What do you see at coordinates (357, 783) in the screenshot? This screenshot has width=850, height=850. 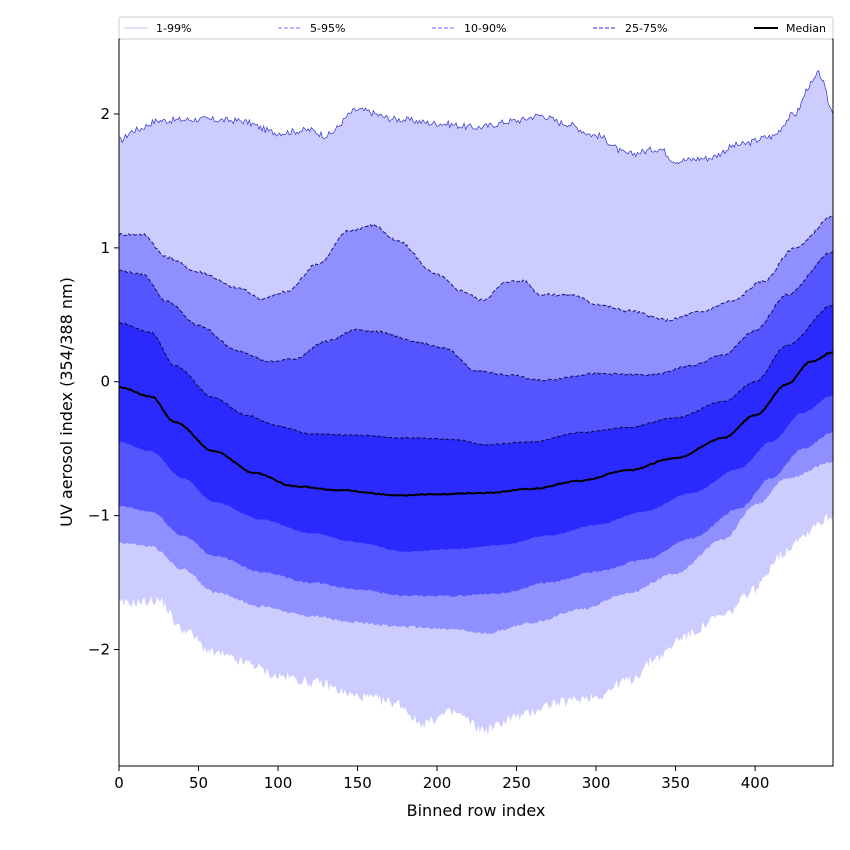 I see `x-tick-label: 150` at bounding box center [357, 783].